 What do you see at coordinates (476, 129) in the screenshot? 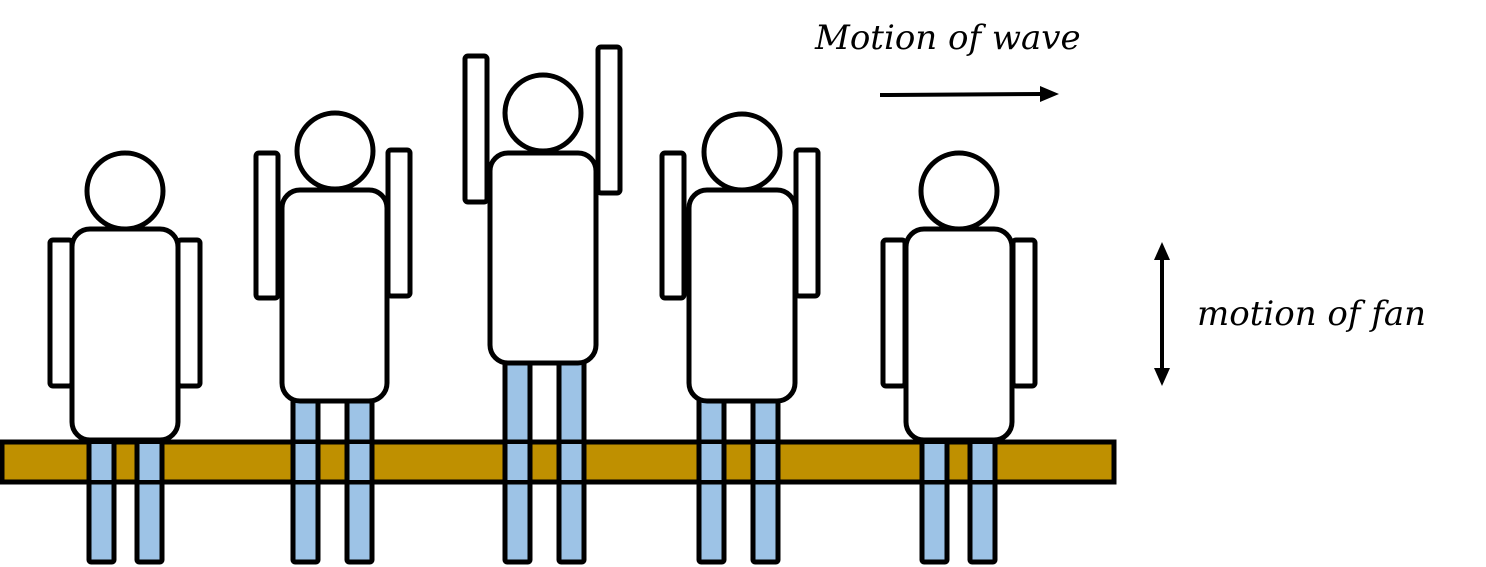
I see `fan-3-left-arm` at bounding box center [476, 129].